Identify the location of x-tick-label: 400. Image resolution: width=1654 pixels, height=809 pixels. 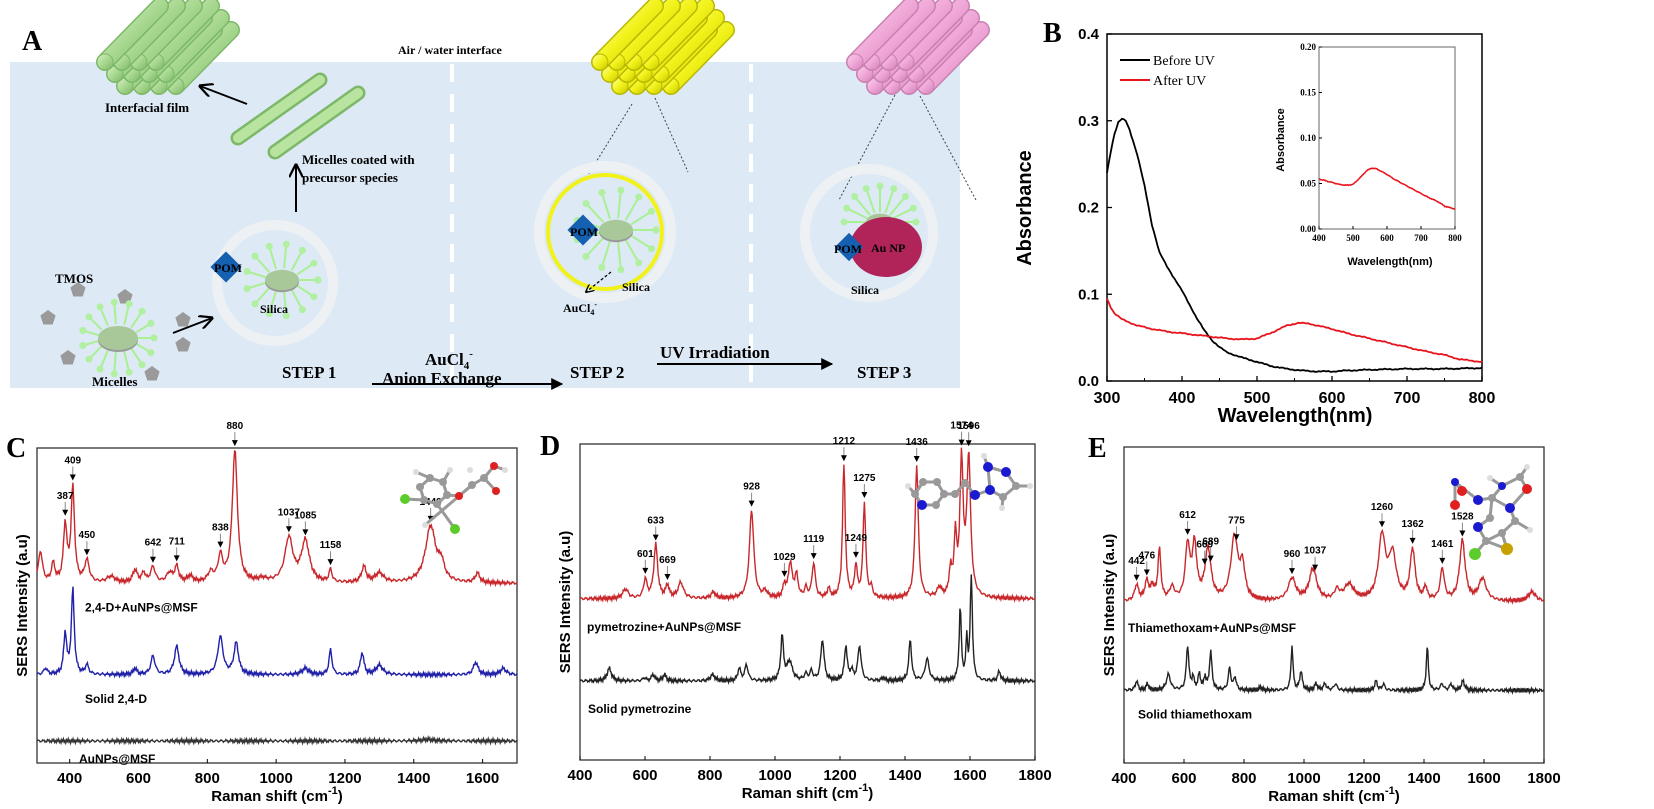
(69, 778).